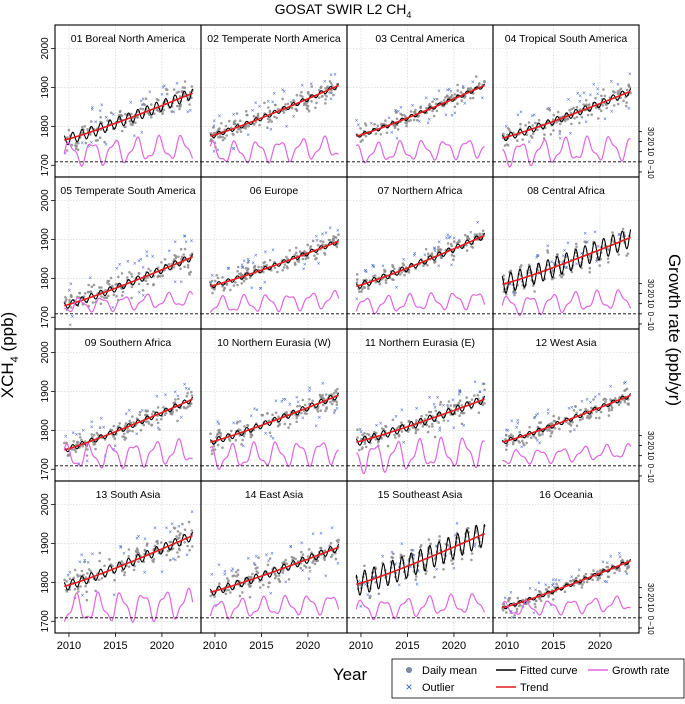  Describe the element at coordinates (69, 646) in the screenshot. I see `x-tick-label: 2010` at that location.